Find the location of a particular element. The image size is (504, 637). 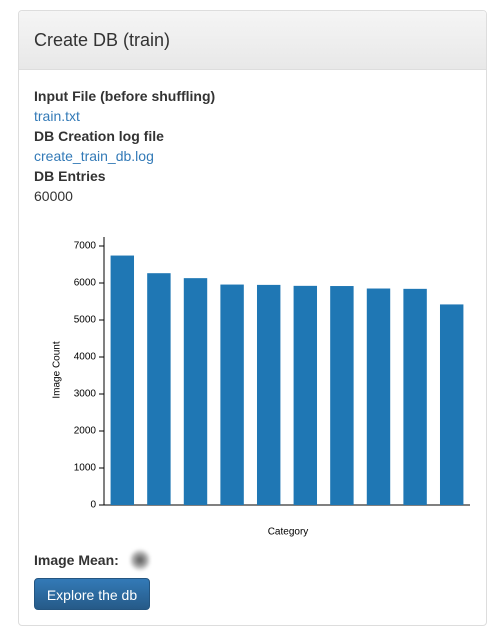

y-tick-label: 5000 is located at coordinates (85, 320).